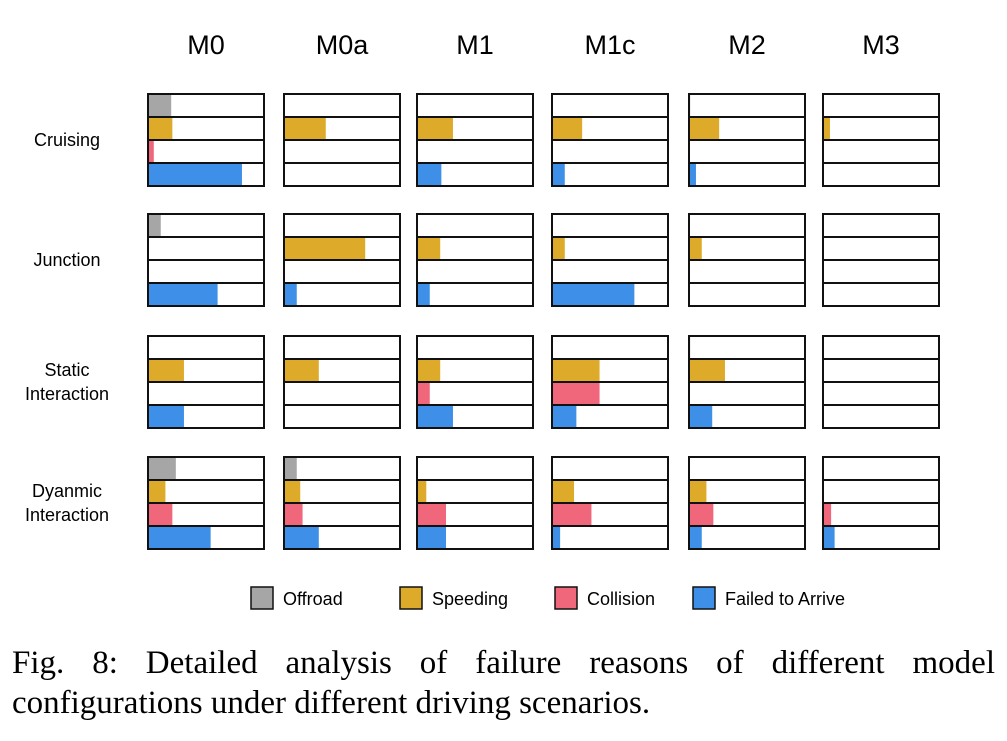  Describe the element at coordinates (785, 599) in the screenshot. I see `legend-label-failed-to-arrive: Failed to Arrive` at that location.